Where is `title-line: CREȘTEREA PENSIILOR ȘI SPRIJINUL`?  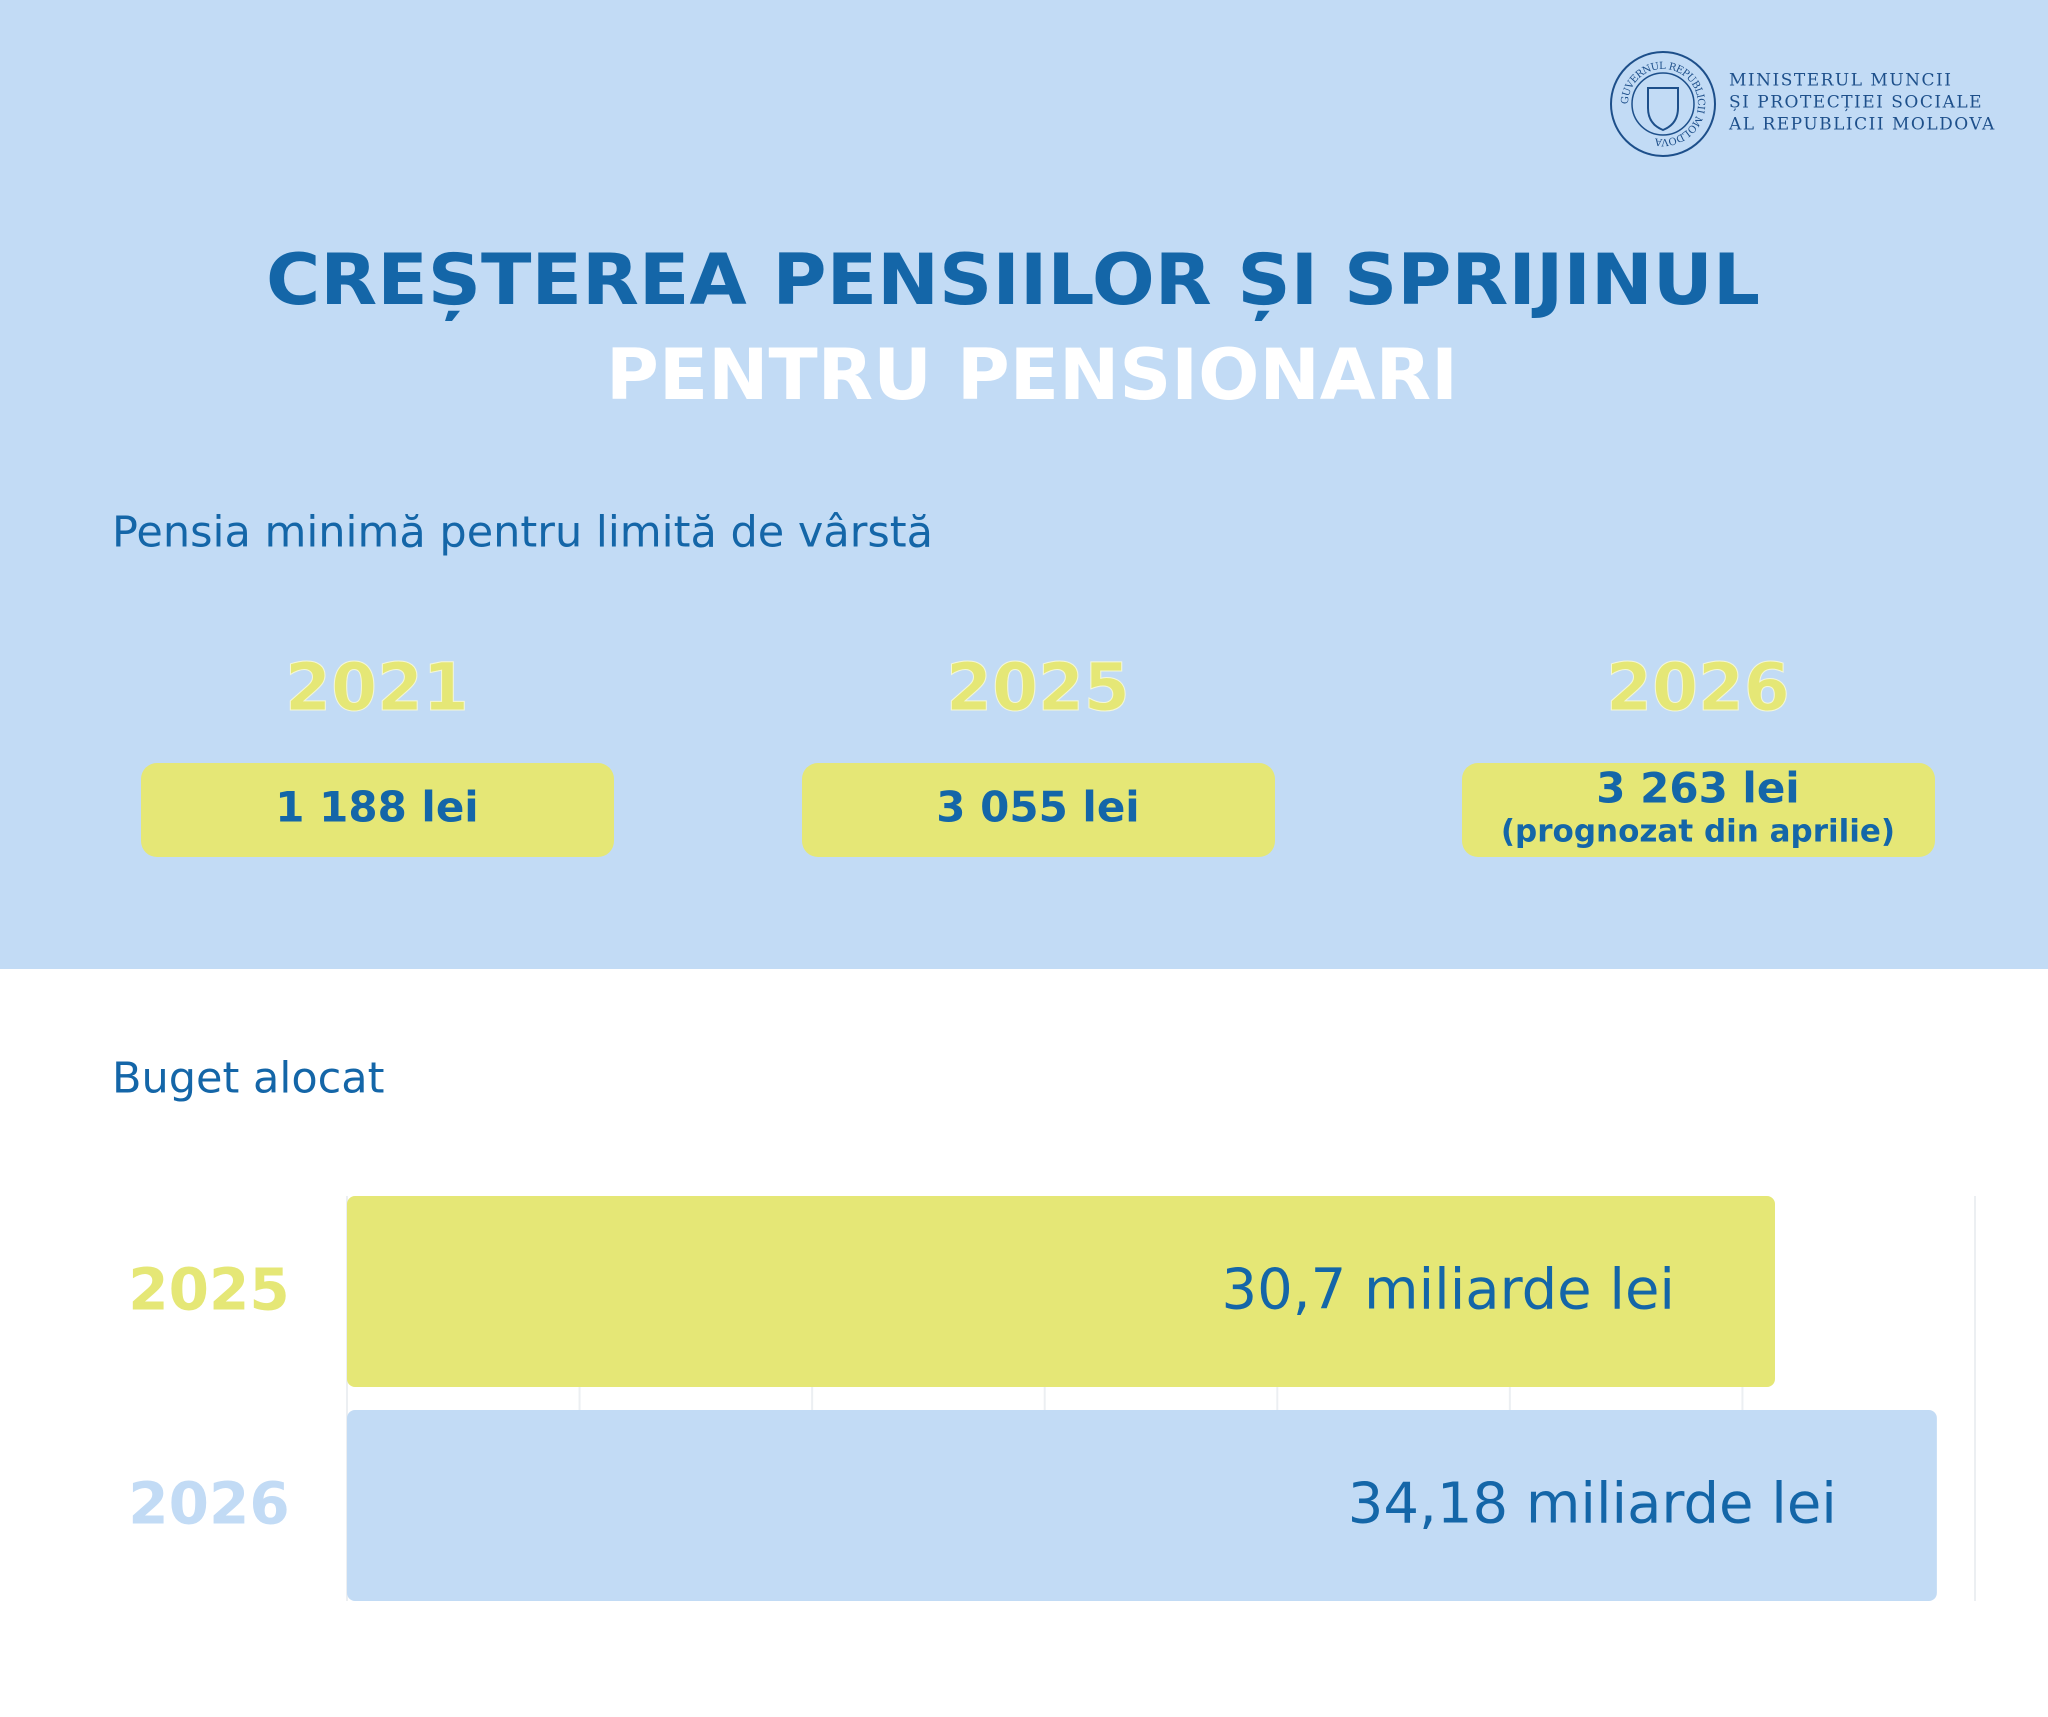
title-line: CREȘTEREA PENSIILOR ȘI SPRIJINUL is located at coordinates (1013, 280).